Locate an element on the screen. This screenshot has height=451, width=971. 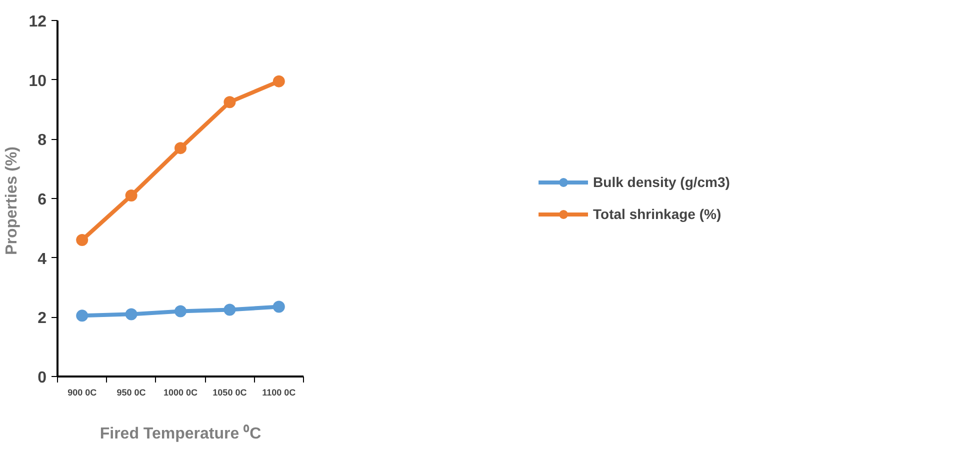
x-tick-label: 1100 0C is located at coordinates (279, 393).